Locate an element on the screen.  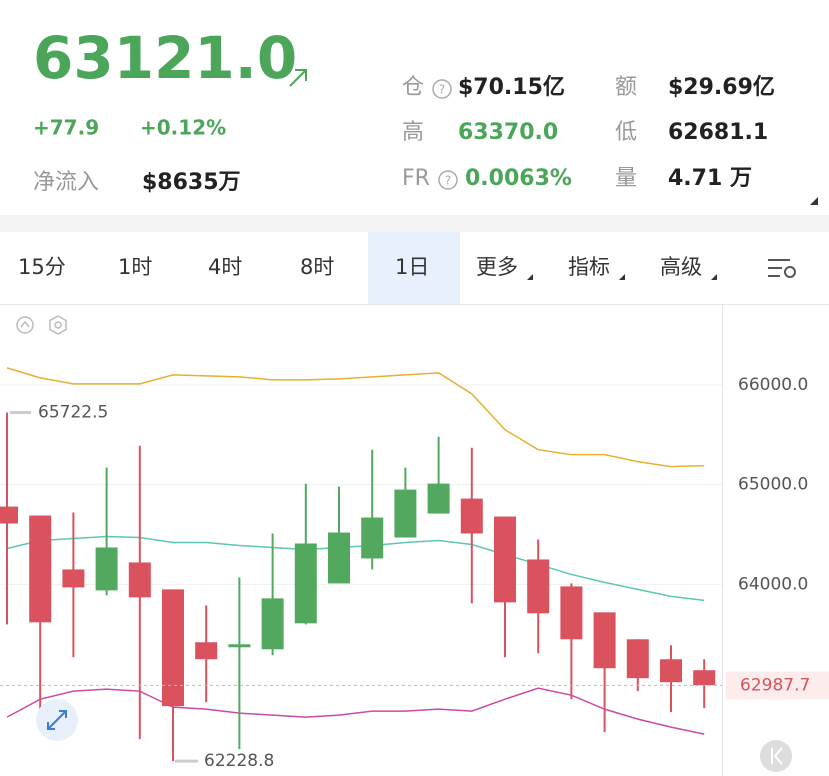
stat-value: 4.71 万 is located at coordinates (710, 178).